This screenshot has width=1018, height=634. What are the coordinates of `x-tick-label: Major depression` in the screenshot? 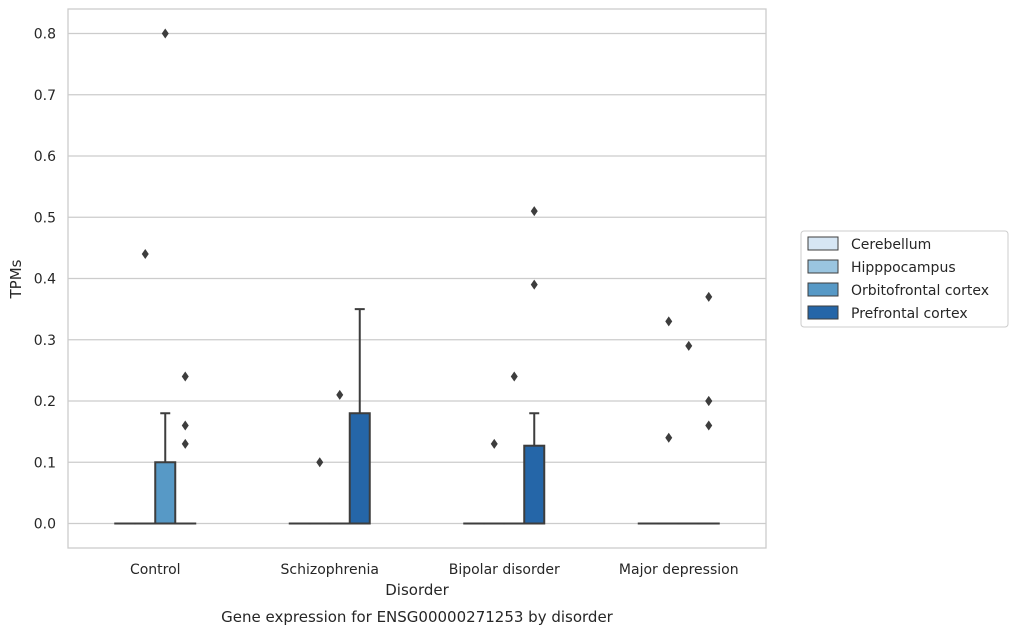 It's located at (679, 570).